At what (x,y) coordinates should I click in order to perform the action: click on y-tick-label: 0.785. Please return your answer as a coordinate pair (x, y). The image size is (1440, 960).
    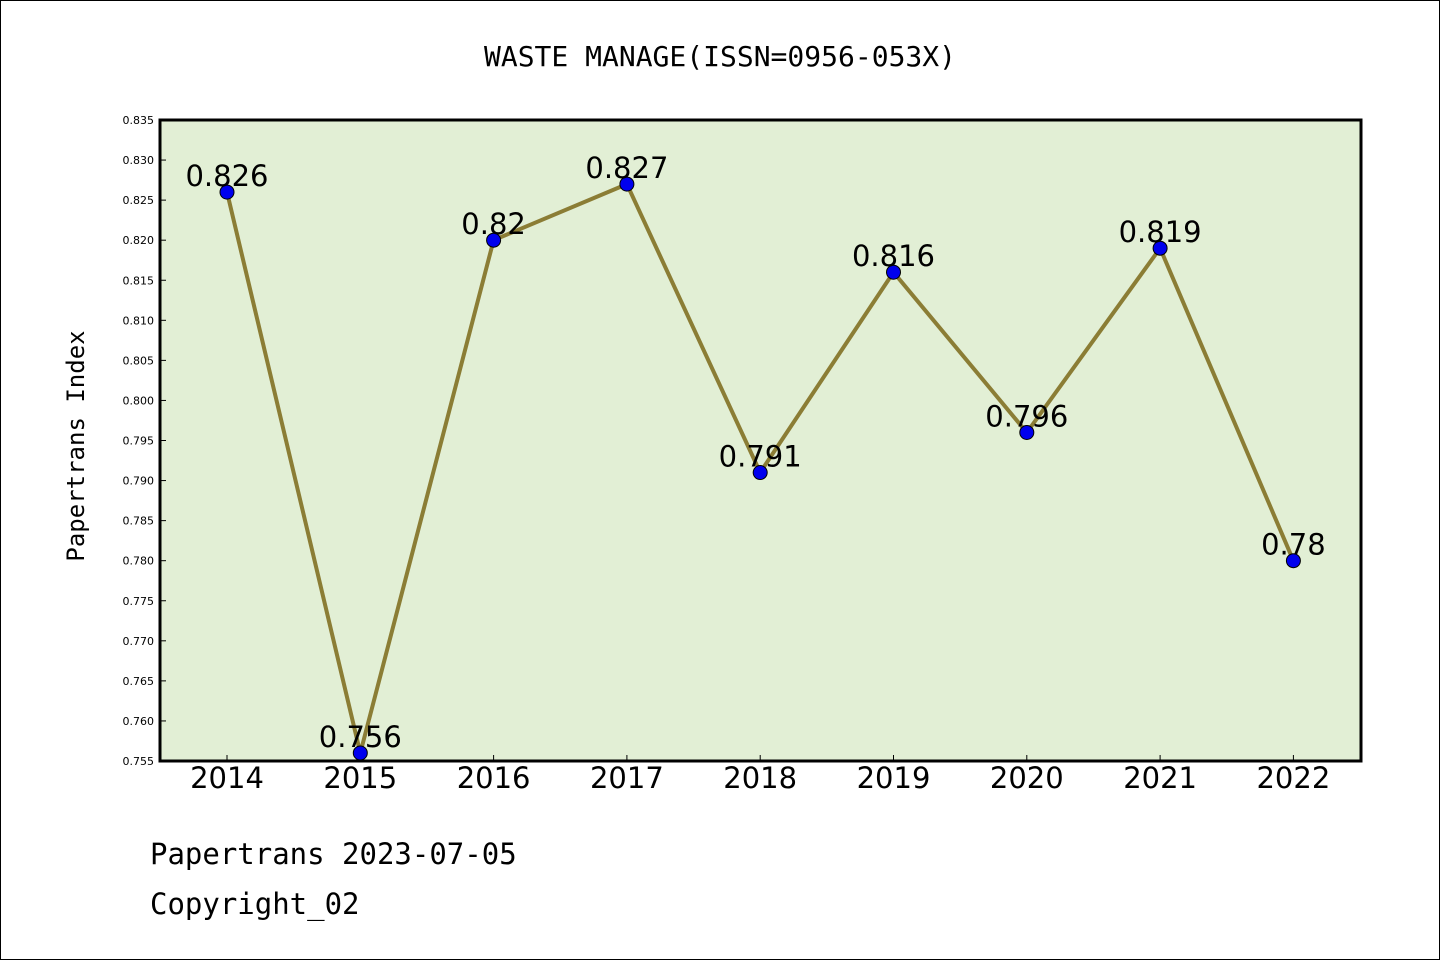
    Looking at the image, I should click on (139, 521).